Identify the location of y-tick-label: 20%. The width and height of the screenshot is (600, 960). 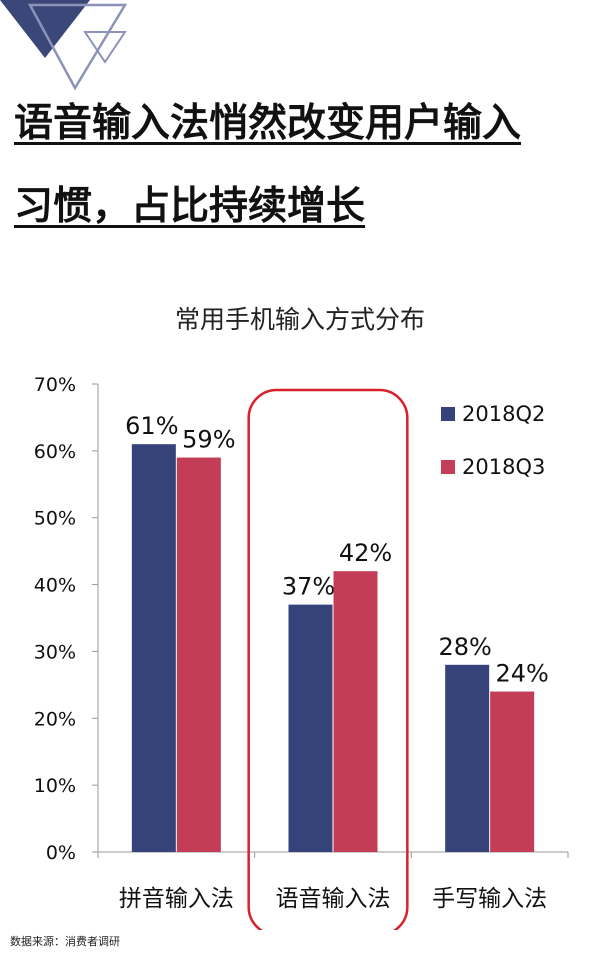
(55, 719).